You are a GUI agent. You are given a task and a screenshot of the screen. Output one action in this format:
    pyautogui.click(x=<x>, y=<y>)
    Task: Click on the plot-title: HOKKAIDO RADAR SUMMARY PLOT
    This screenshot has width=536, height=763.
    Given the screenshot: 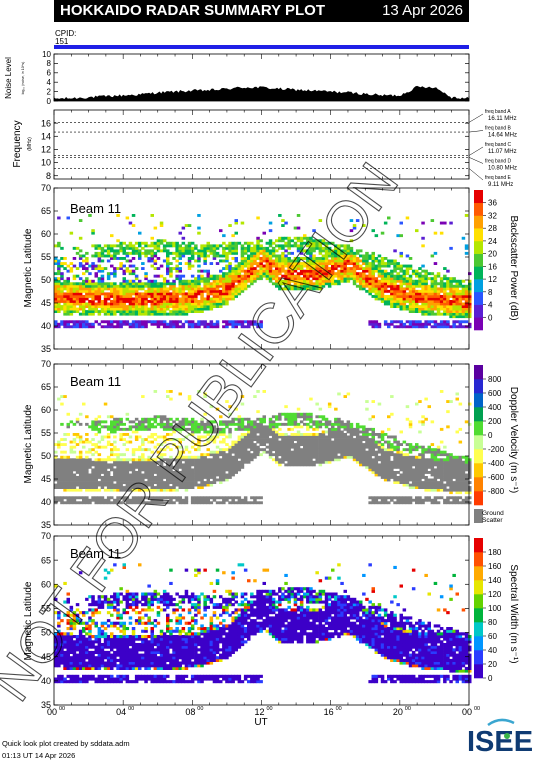 What is the action you would take?
    pyautogui.click(x=192, y=10)
    